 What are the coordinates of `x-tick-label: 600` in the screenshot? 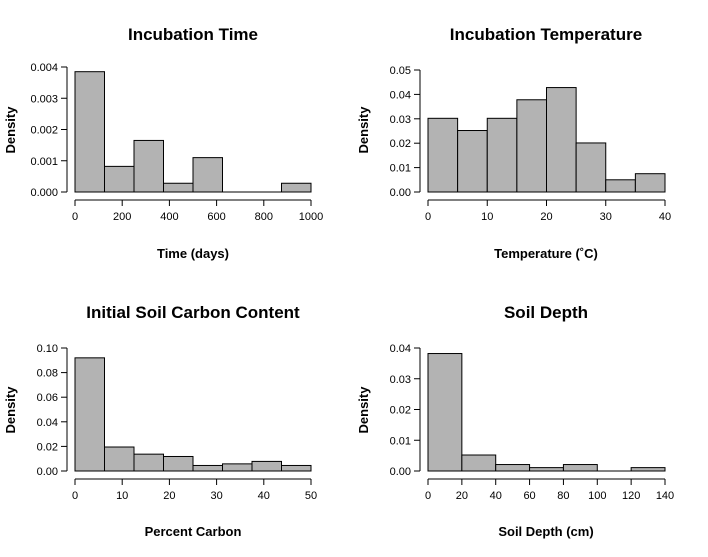 It's located at (216, 217).